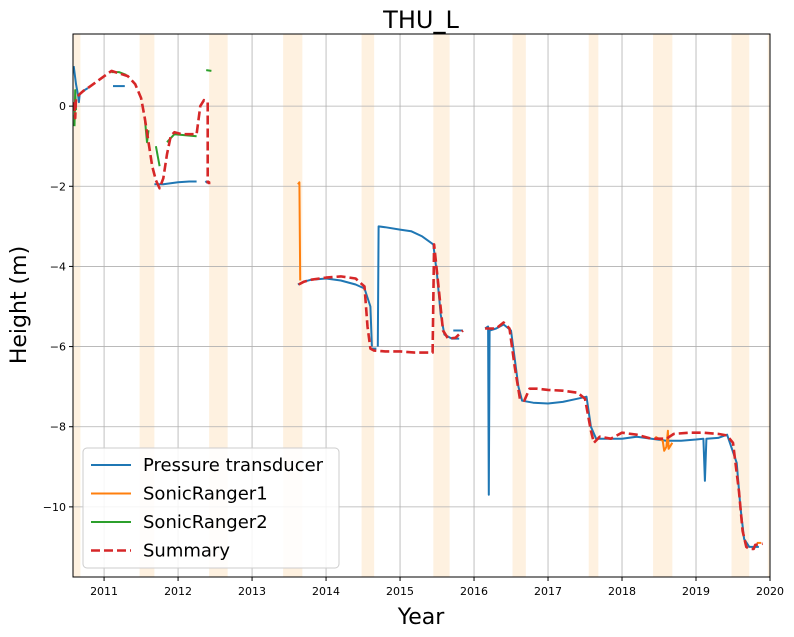 Image resolution: width=794 pixels, height=637 pixels. What do you see at coordinates (186, 551) in the screenshot?
I see `legend-label: Summary` at bounding box center [186, 551].